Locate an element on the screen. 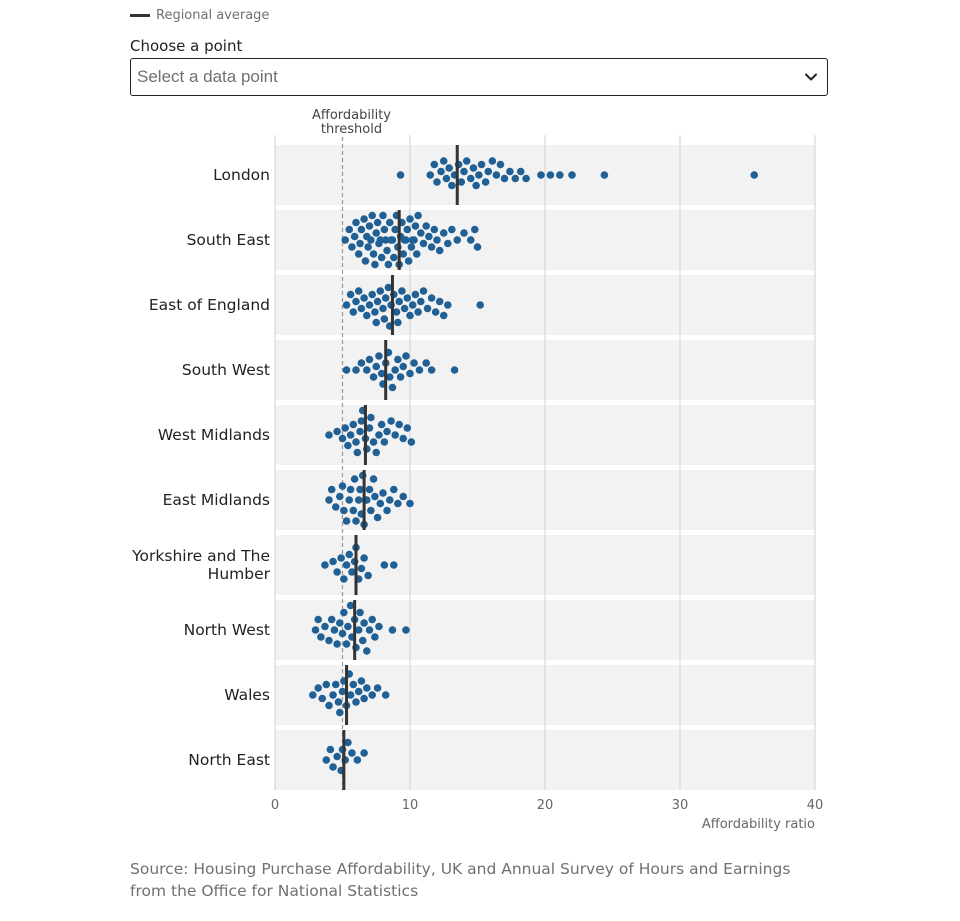 This screenshot has height=921, width=960. data-point-select: Select a data point is located at coordinates (479, 77).